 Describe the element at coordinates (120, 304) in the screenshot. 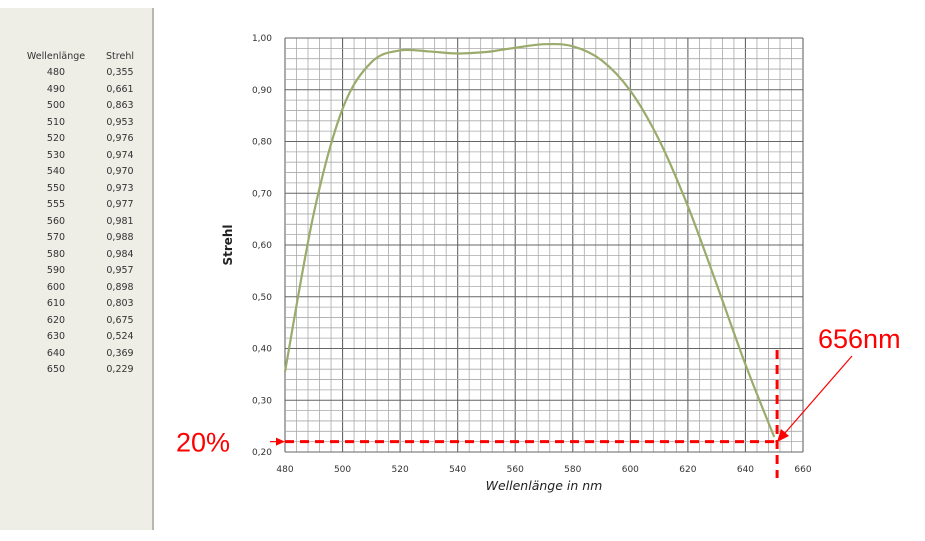

I see `strehl-cell: 0,803` at that location.